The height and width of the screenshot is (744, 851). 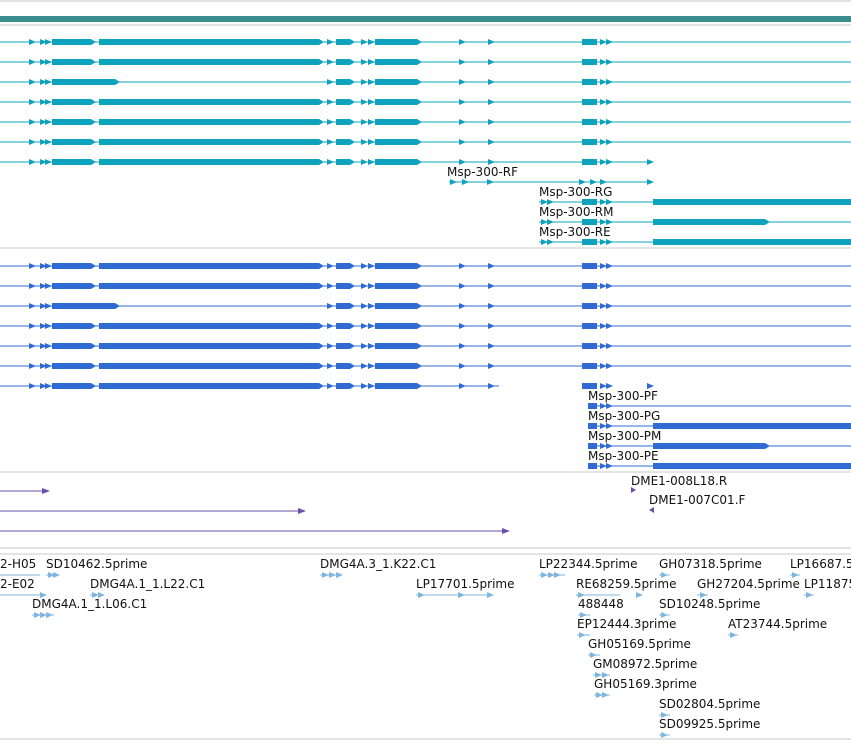 What do you see at coordinates (820, 564) in the screenshot?
I see `est-label: LP16687.5` at bounding box center [820, 564].